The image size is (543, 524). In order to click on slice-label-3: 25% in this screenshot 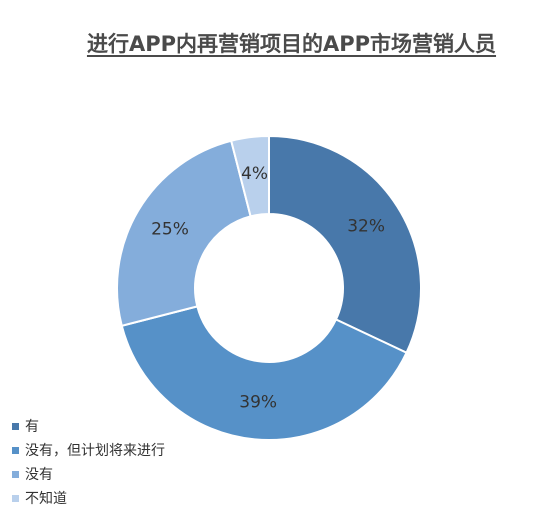, I will do `click(170, 229)`.